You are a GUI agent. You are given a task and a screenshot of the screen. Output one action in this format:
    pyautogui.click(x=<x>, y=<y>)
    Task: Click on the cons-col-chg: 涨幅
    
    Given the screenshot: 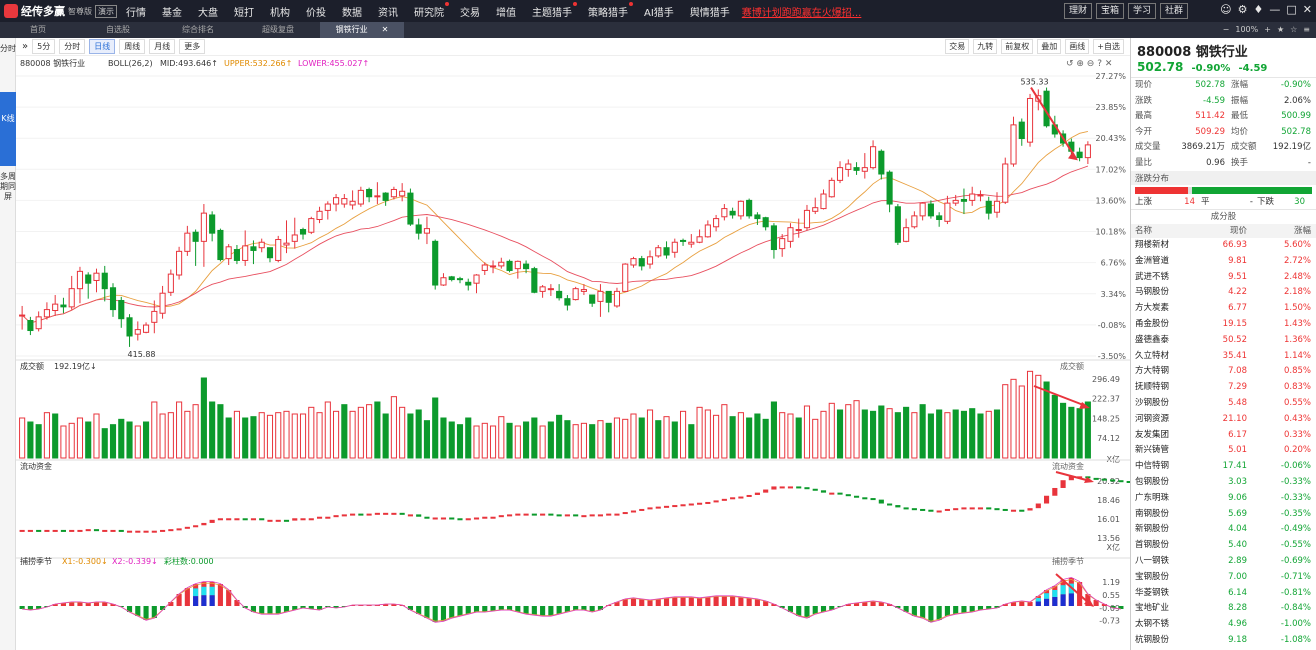 What is the action you would take?
    pyautogui.click(x=1302, y=231)
    